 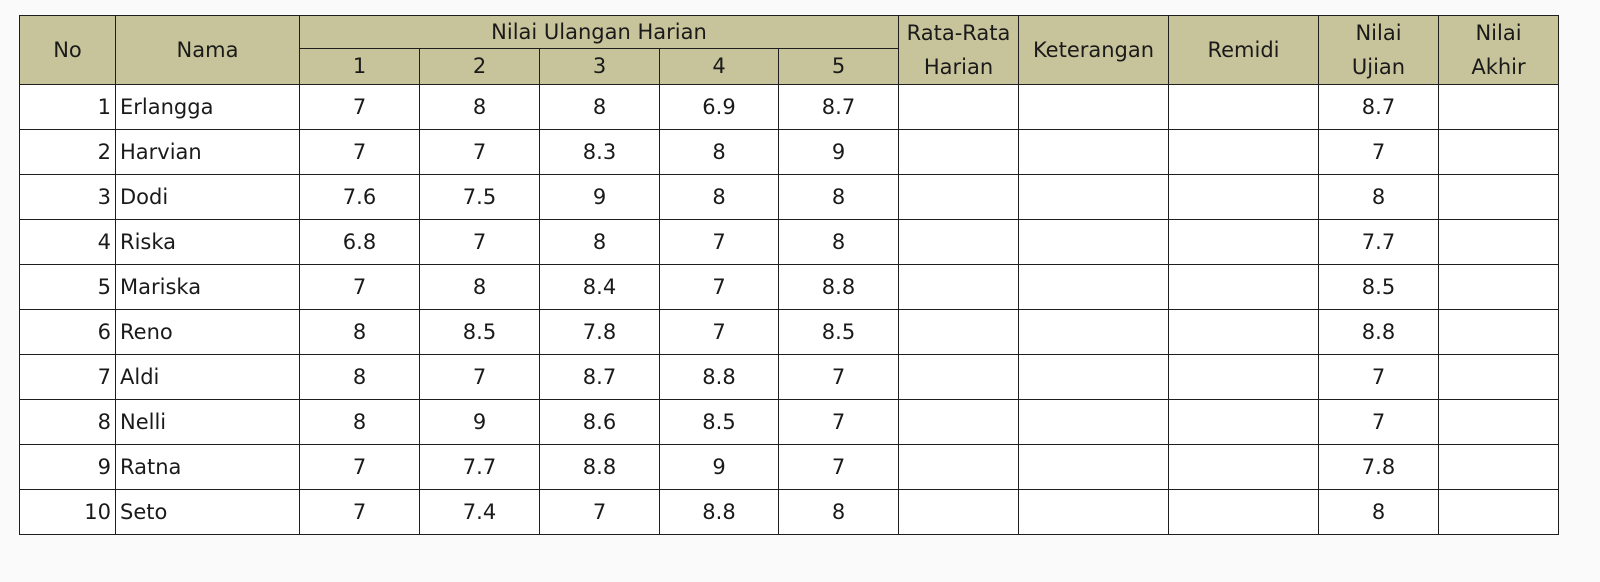 I want to click on cell-nama: Erlangga, so click(x=207, y=107).